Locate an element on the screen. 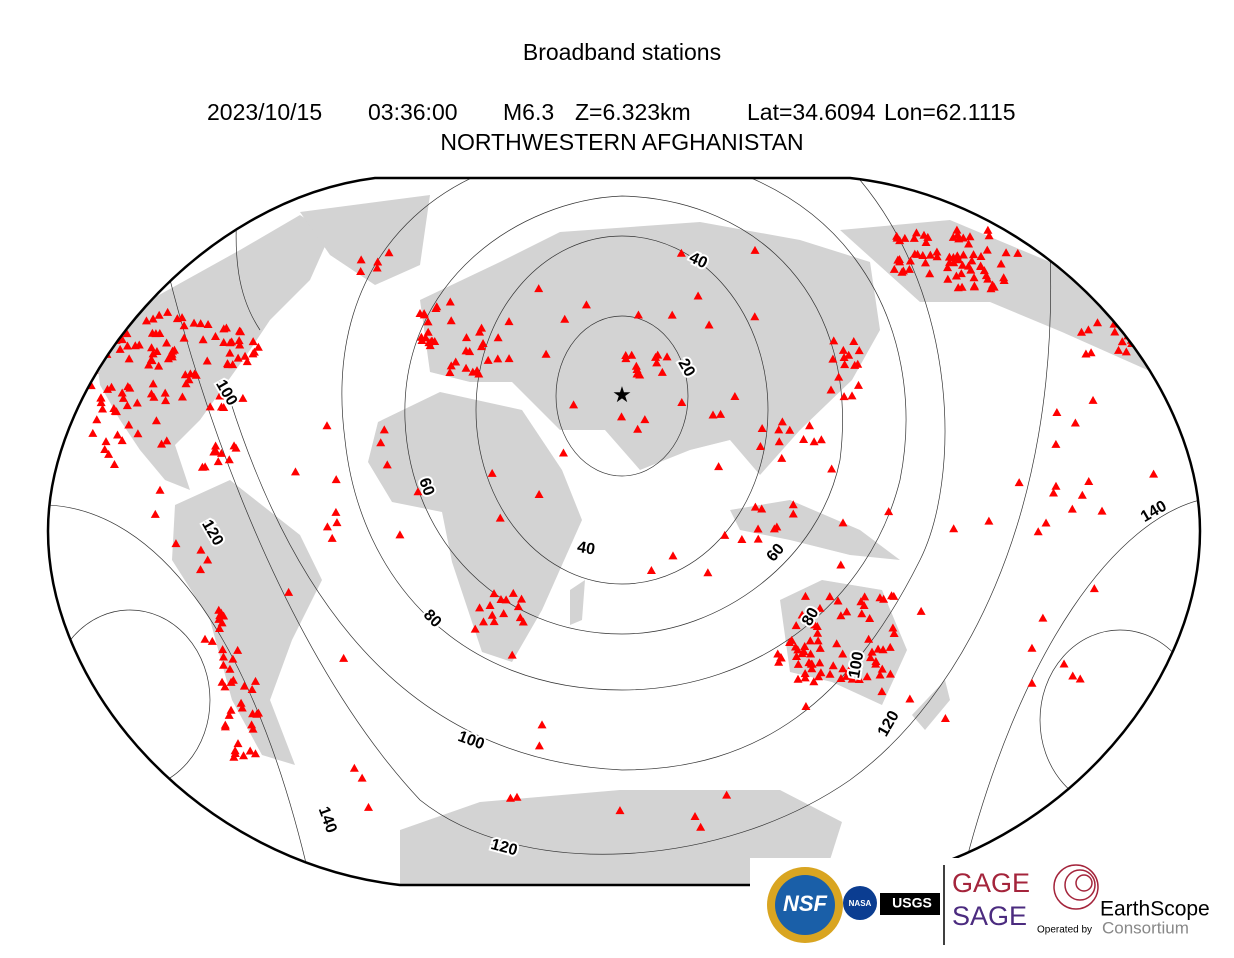  logo-consortium: Consortium is located at coordinates (1145, 927).